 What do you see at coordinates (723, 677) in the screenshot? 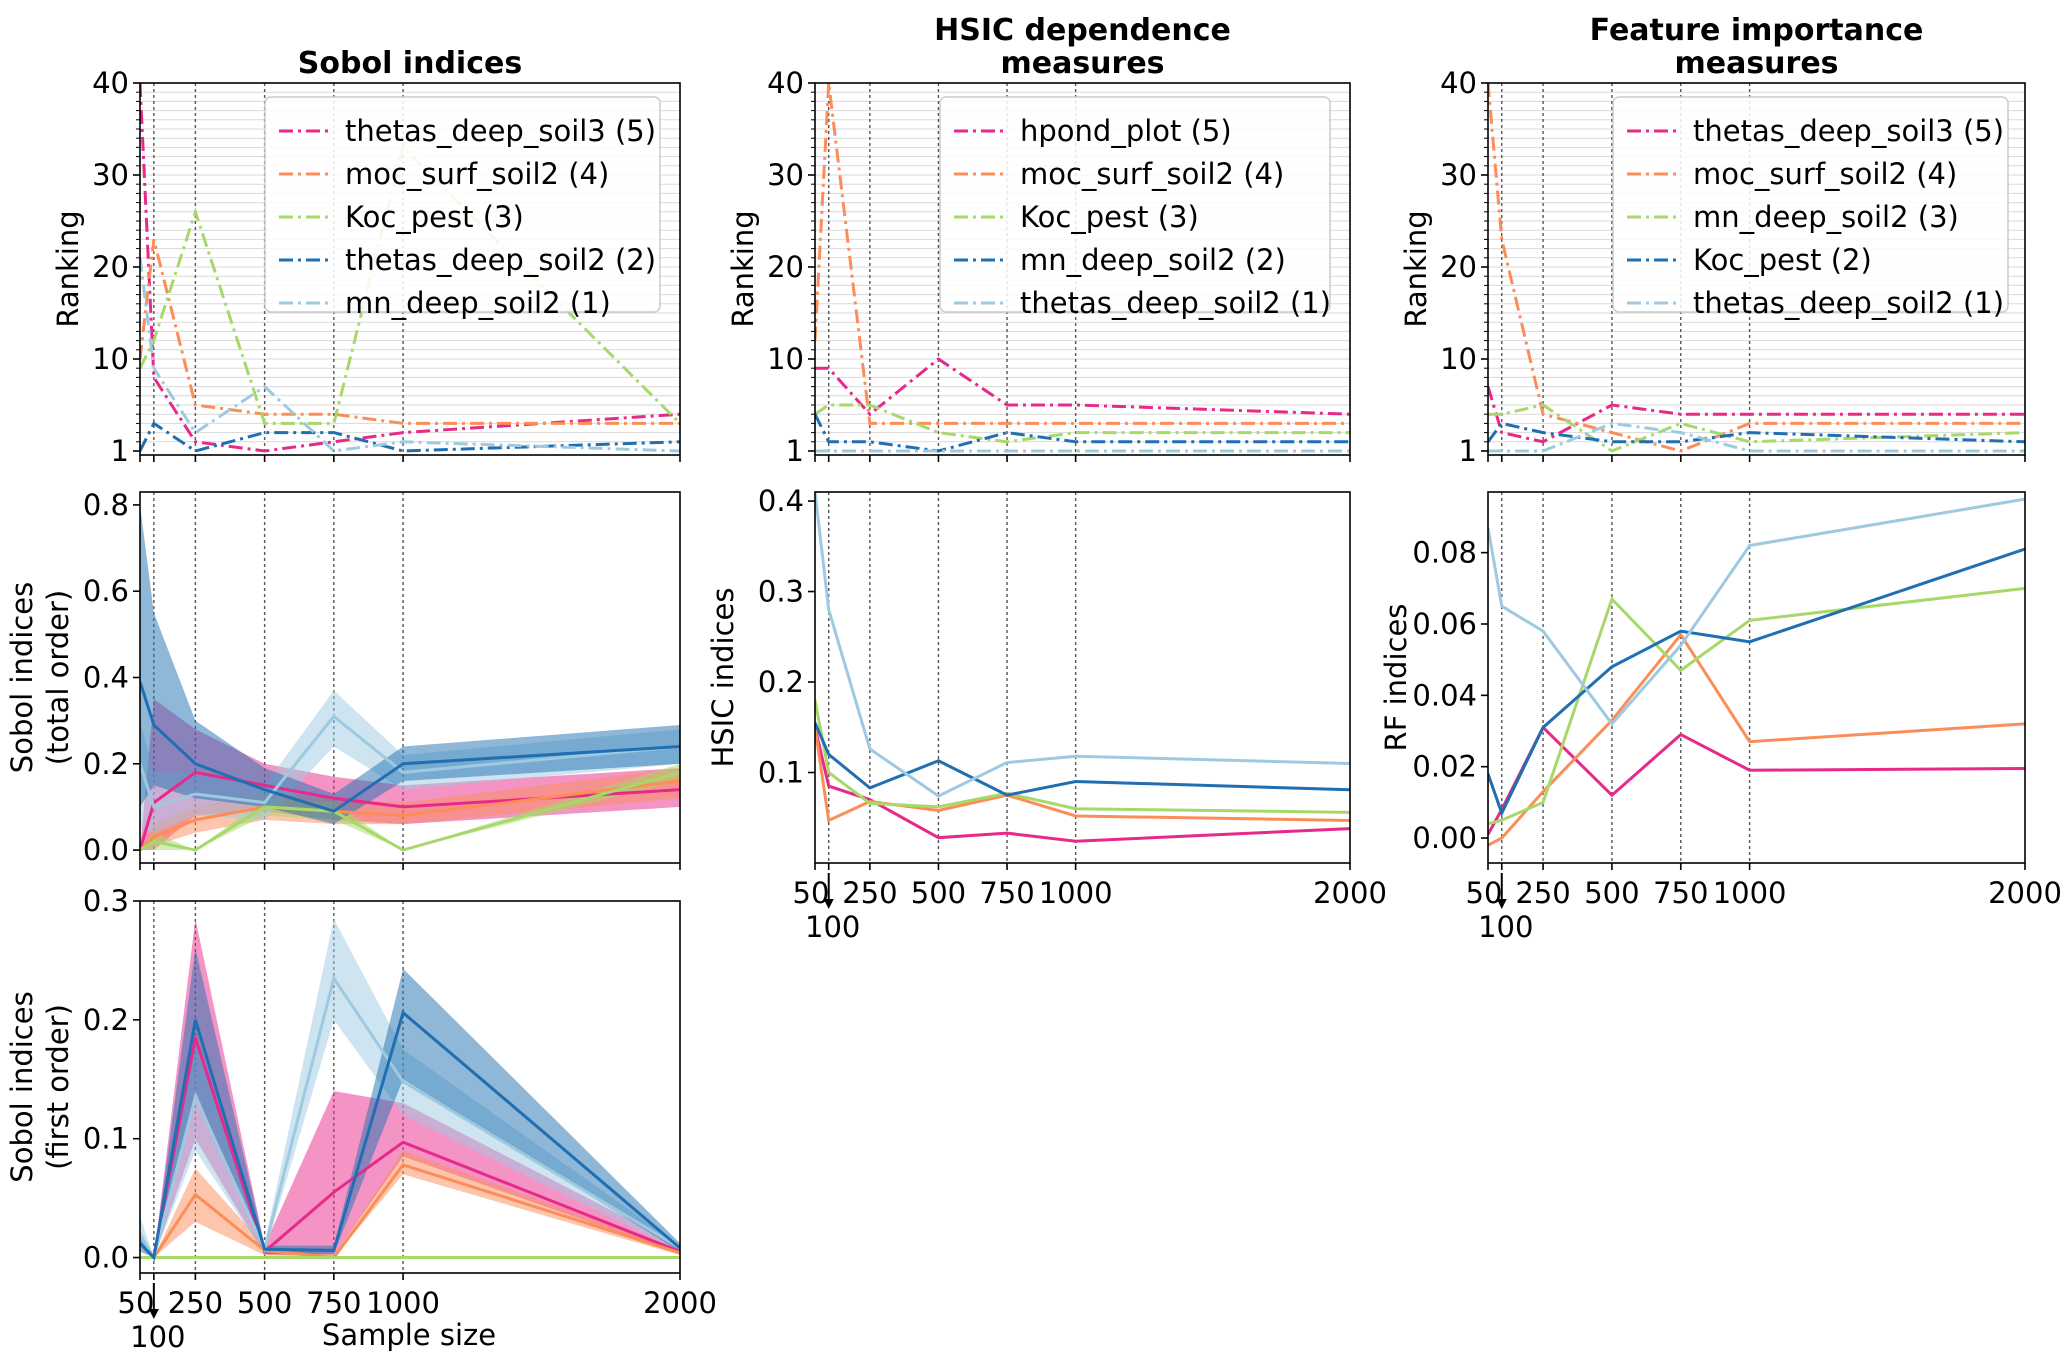
I see `y-axis-label: HSIC indices` at bounding box center [723, 677].